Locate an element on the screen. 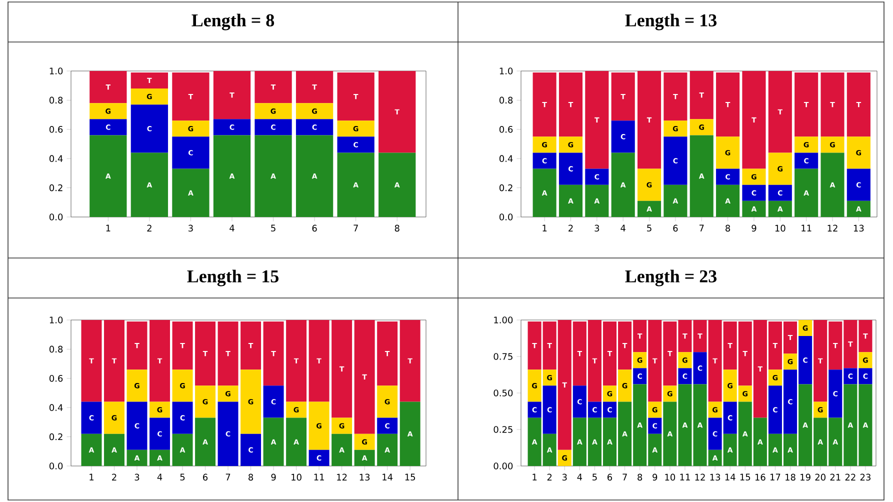 This screenshot has height=502, width=893. y-tick-label: 0.75 is located at coordinates (503, 356).